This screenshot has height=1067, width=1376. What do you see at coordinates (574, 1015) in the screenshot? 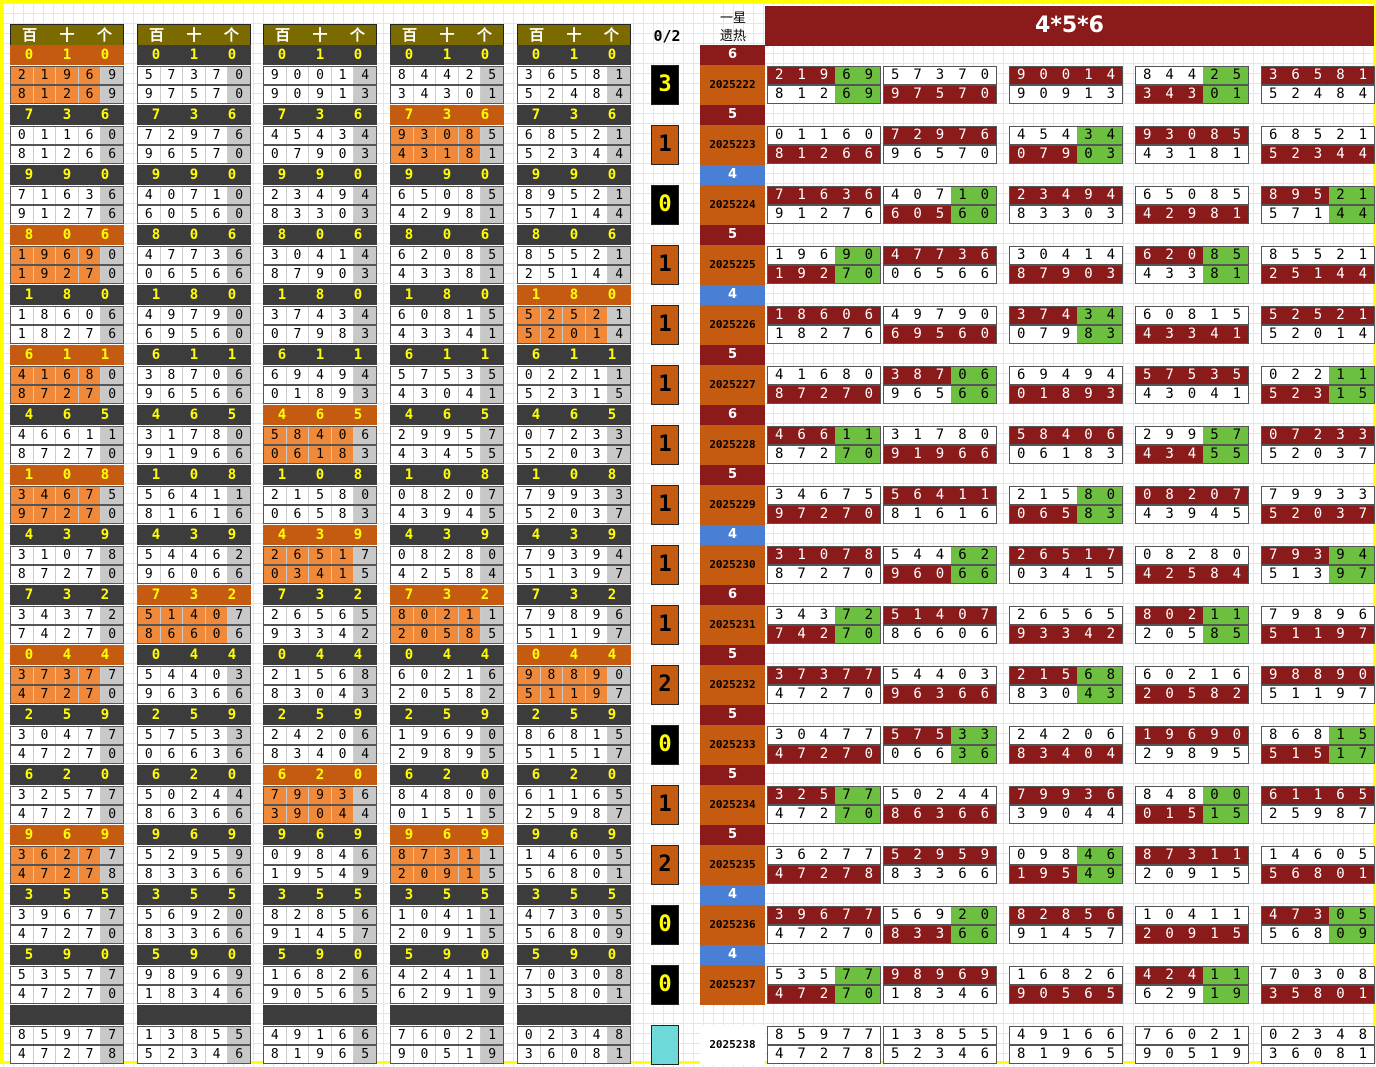
I see `digit-triple` at bounding box center [574, 1015].